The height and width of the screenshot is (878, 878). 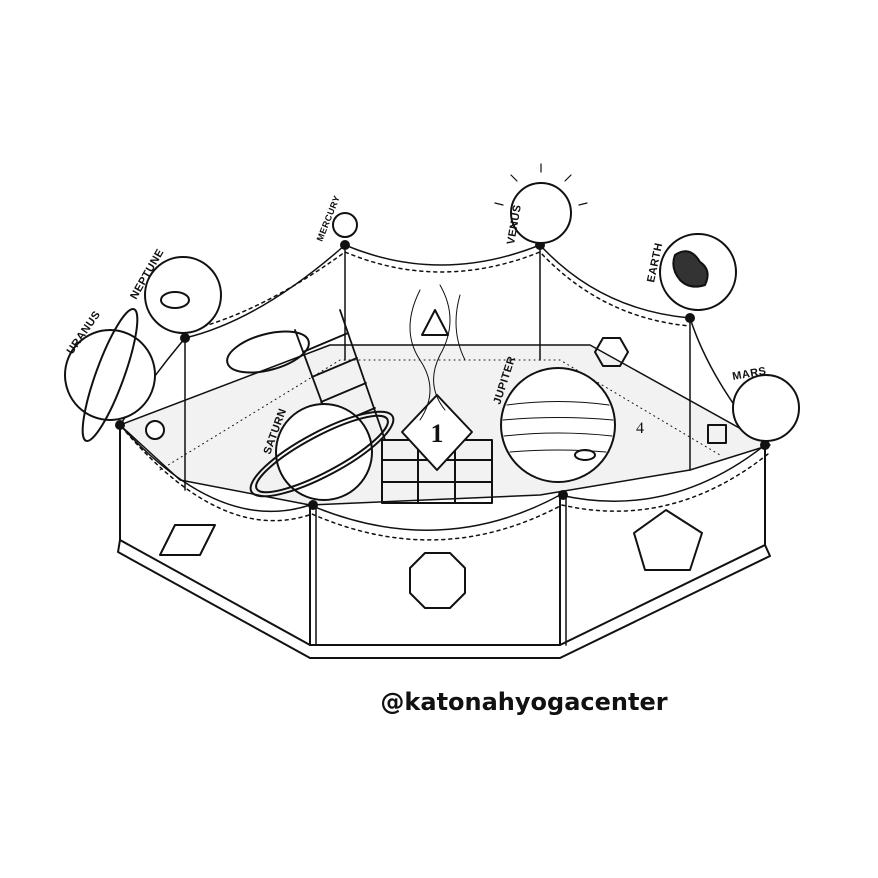 What do you see at coordinates (322, 452) in the screenshot?
I see `saturn-planet` at bounding box center [322, 452].